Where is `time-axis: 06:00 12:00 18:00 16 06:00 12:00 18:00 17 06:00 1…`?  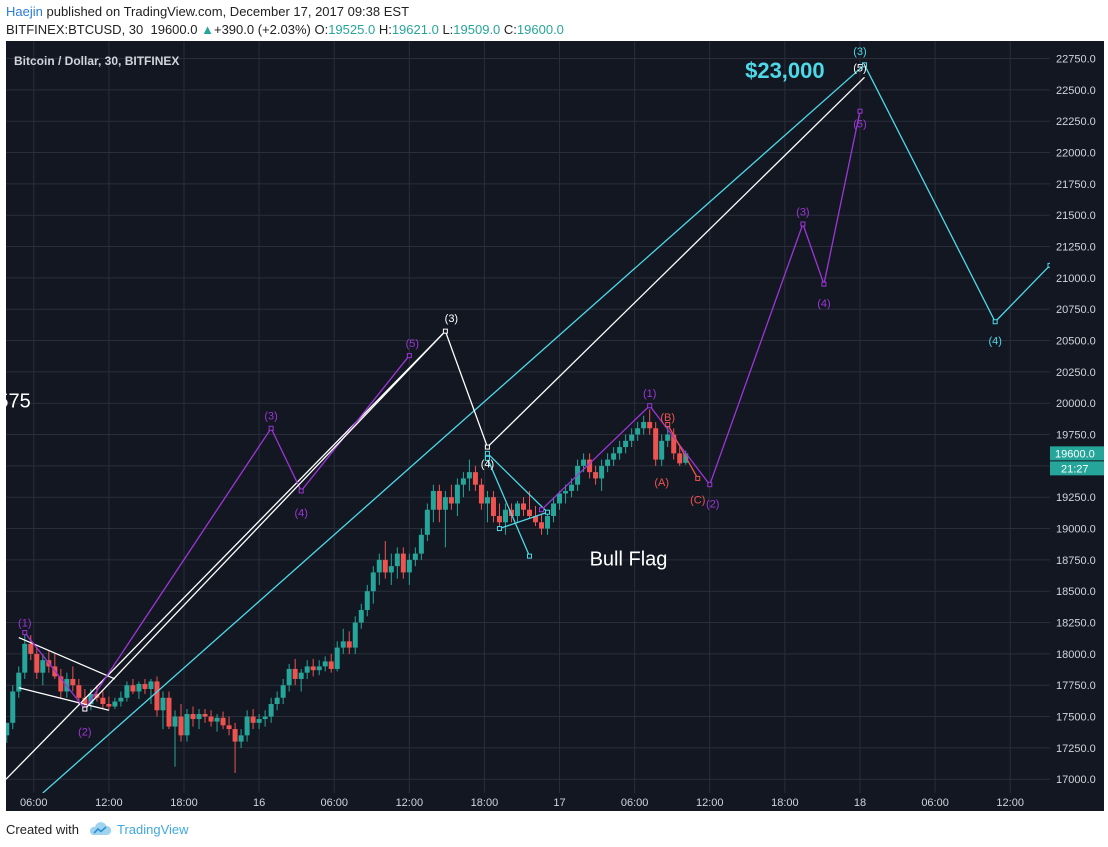 time-axis: 06:00 12:00 18:00 16 06:00 12:00 18:00 17 06:00 1… is located at coordinates (555, 802).